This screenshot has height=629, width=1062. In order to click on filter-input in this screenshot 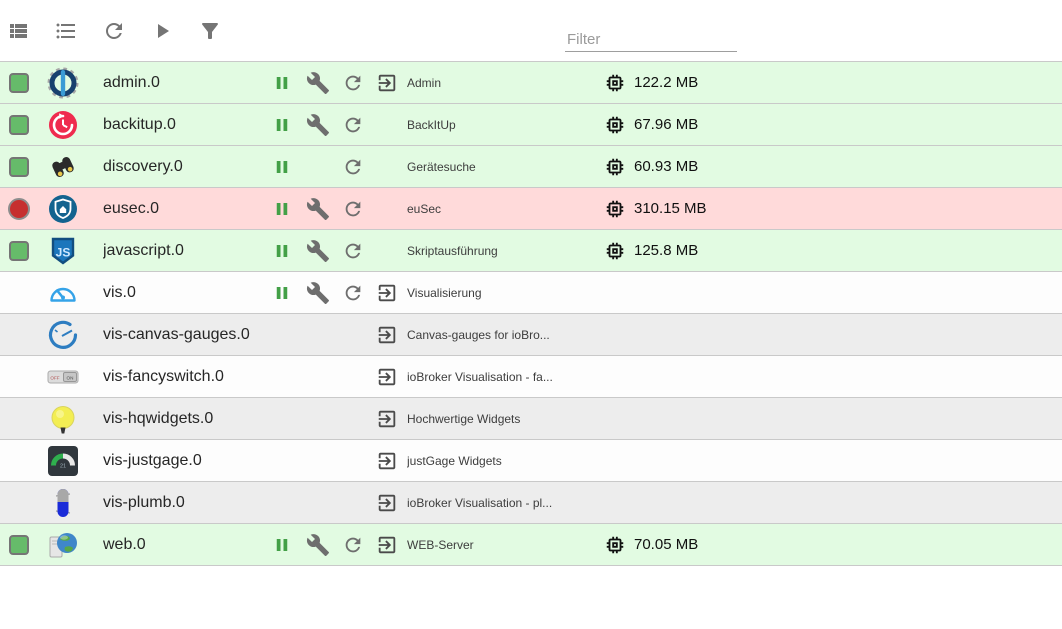, I will do `click(651, 40)`.